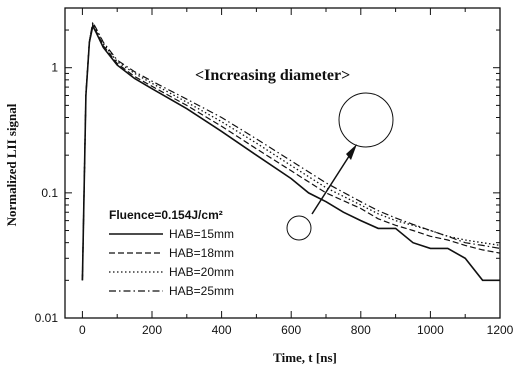 Image resolution: width=516 pixels, height=370 pixels. I want to click on legend-label-2: HAB=18mm, so click(201, 253).